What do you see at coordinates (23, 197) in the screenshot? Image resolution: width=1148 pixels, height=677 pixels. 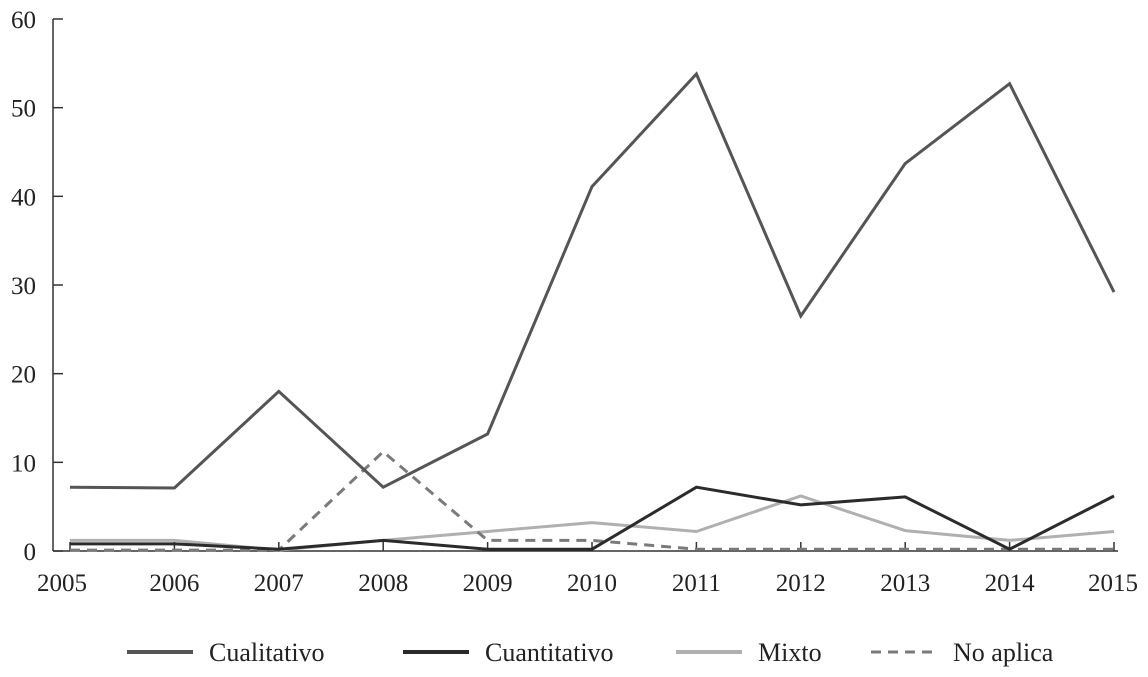 I see `y-tick-label: 40` at bounding box center [23, 197].